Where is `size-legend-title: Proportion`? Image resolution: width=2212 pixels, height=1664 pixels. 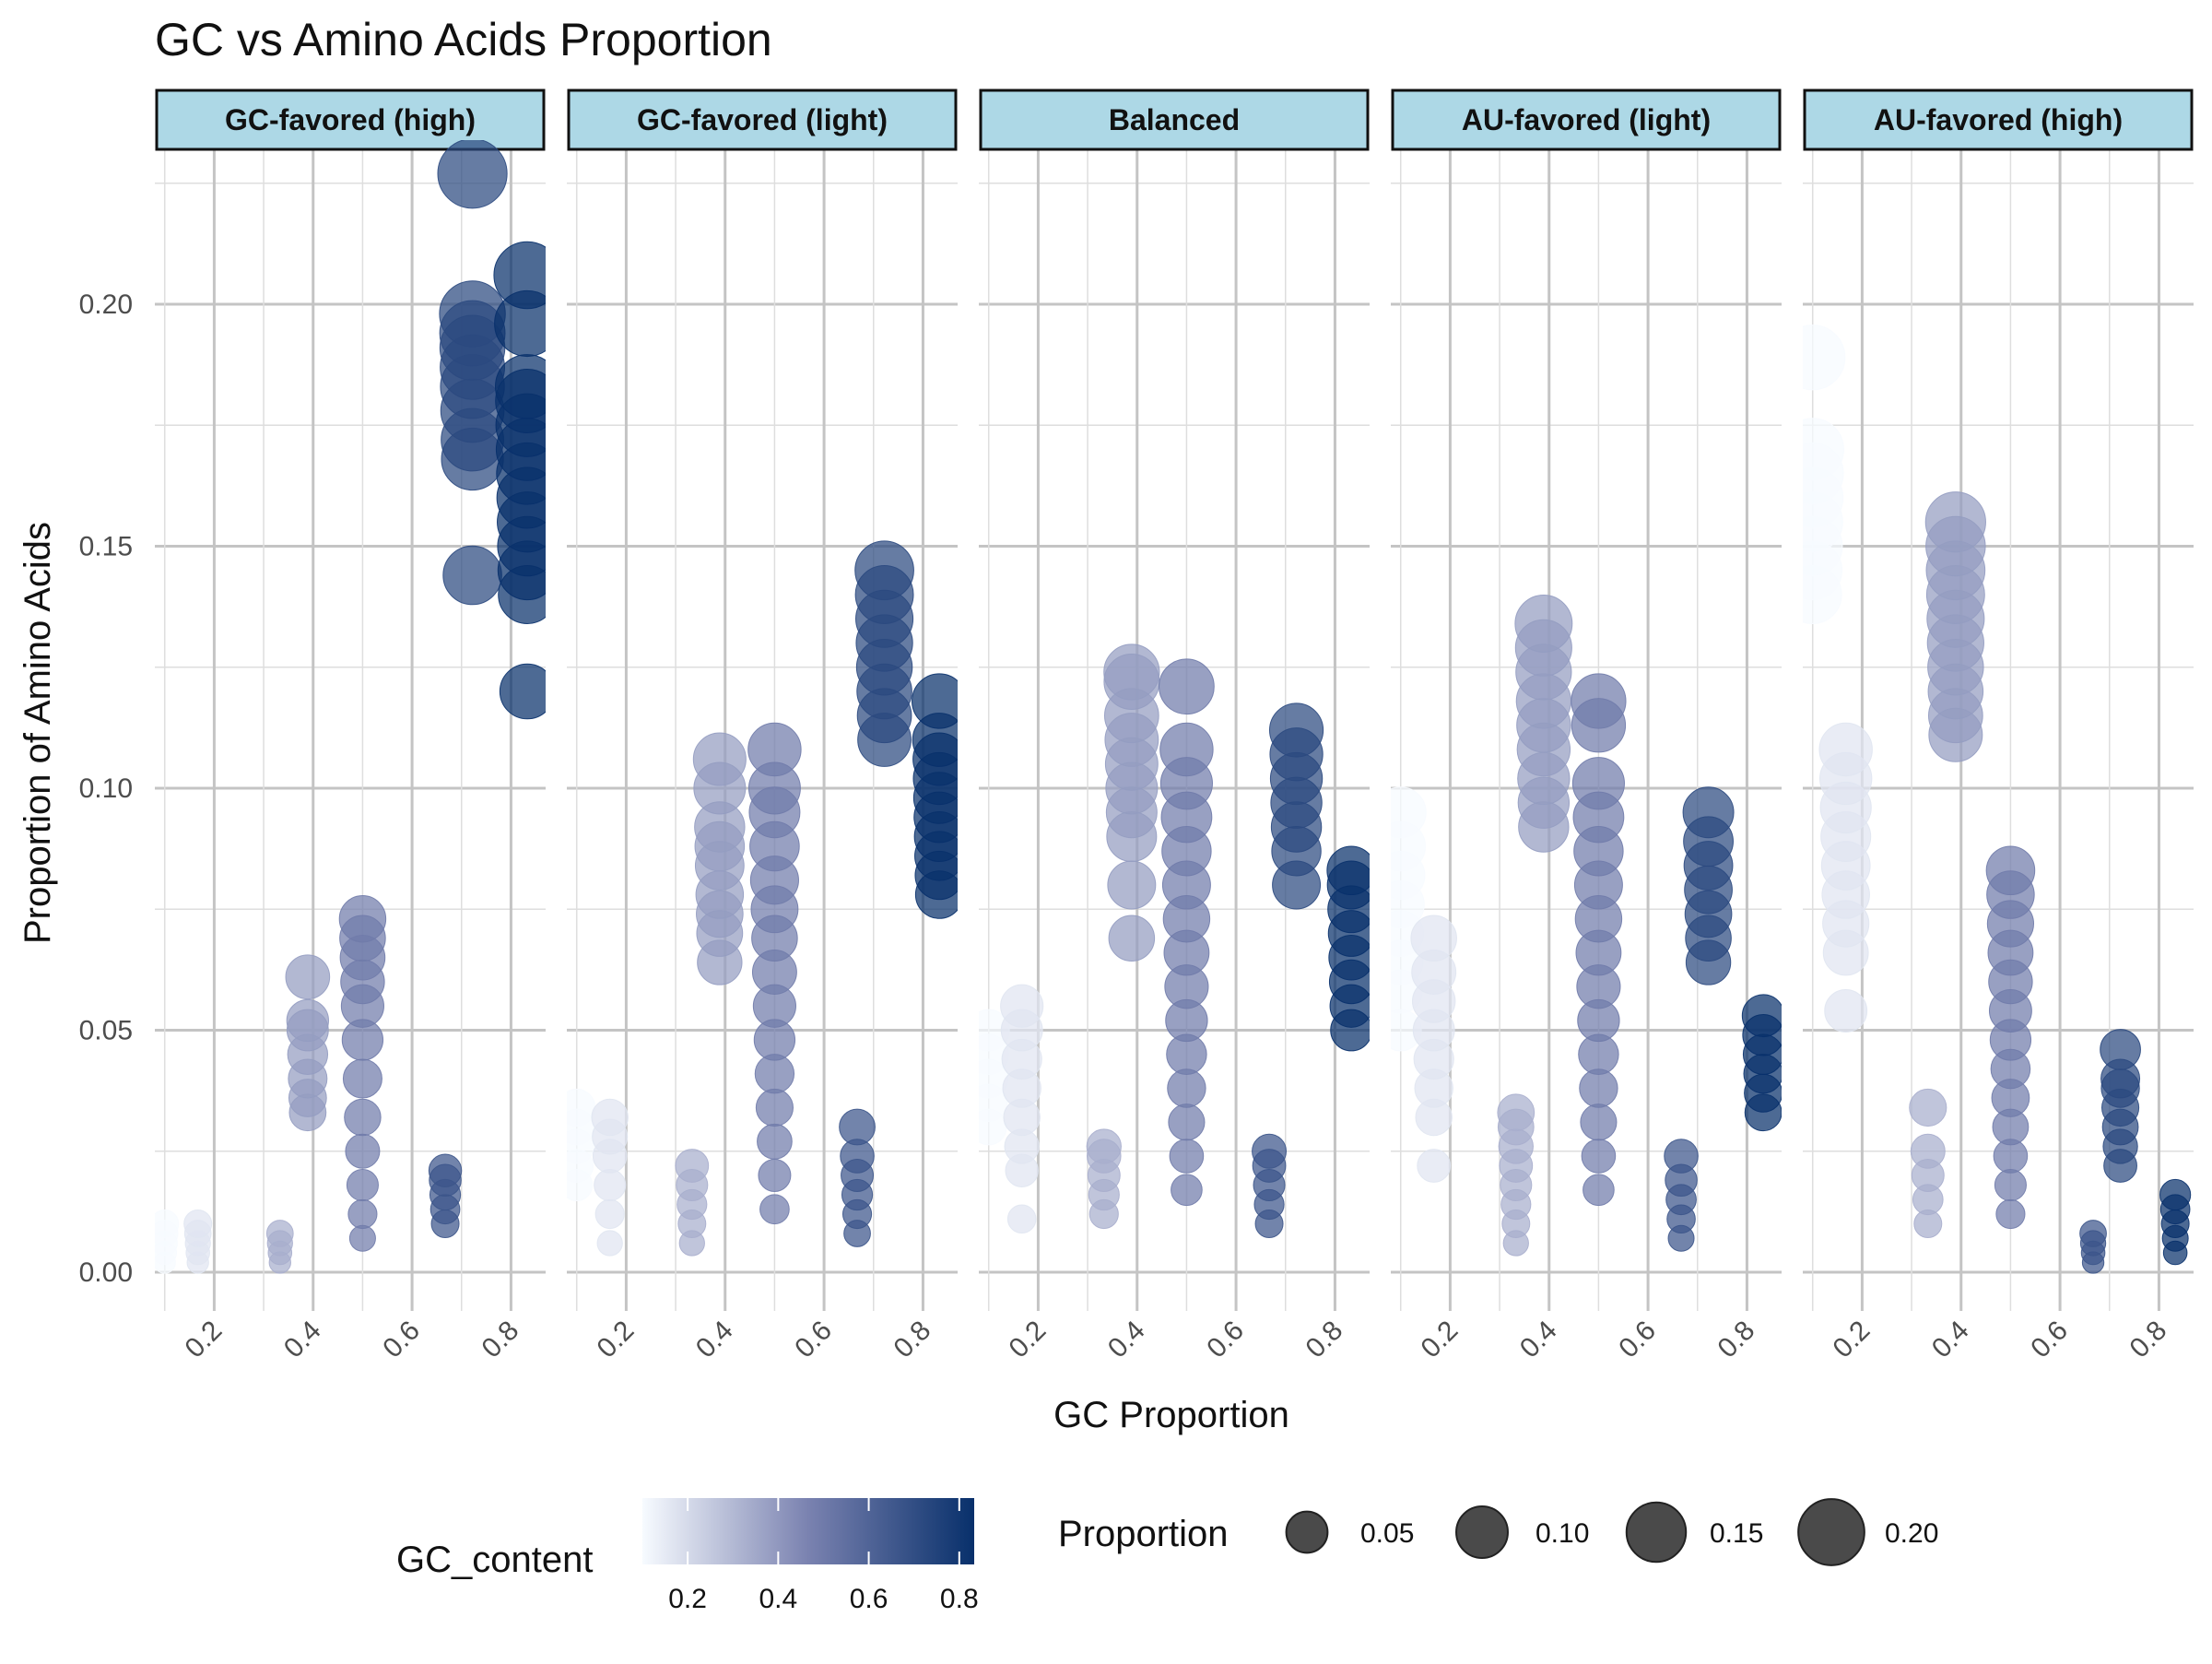
size-legend-title: Proportion is located at coordinates (1143, 1534).